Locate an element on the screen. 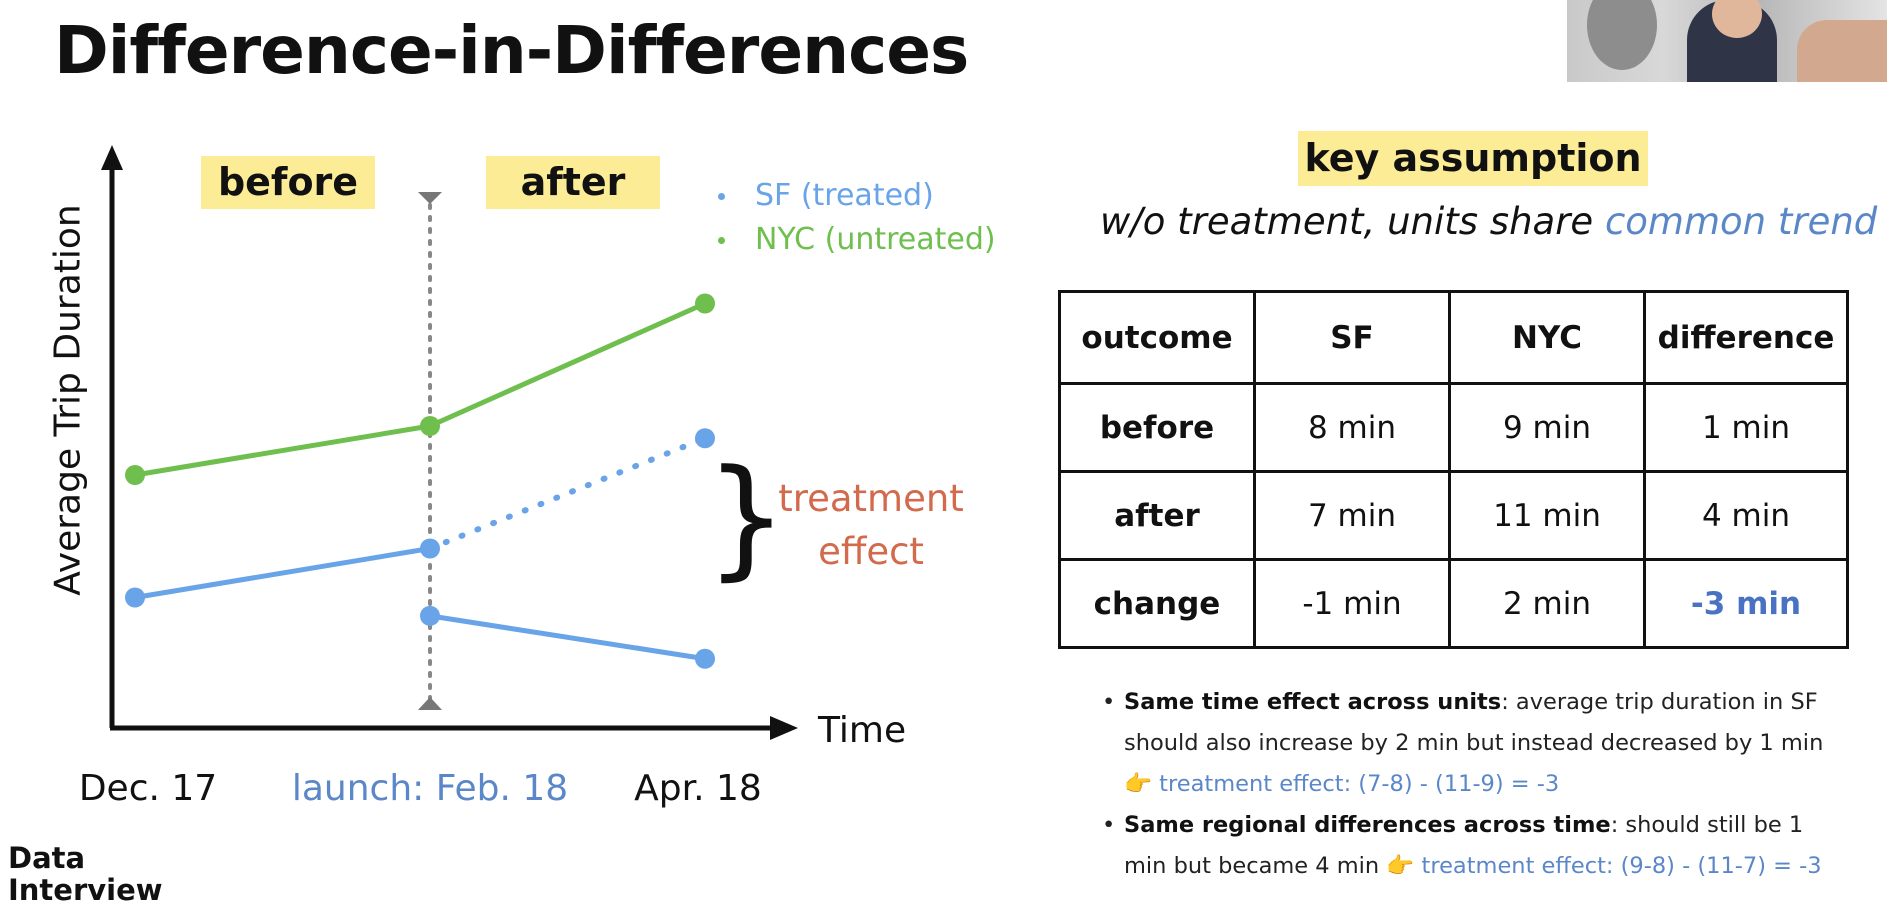 This screenshot has height=910, width=1887. x-axis-label: Time is located at coordinates (862, 730).